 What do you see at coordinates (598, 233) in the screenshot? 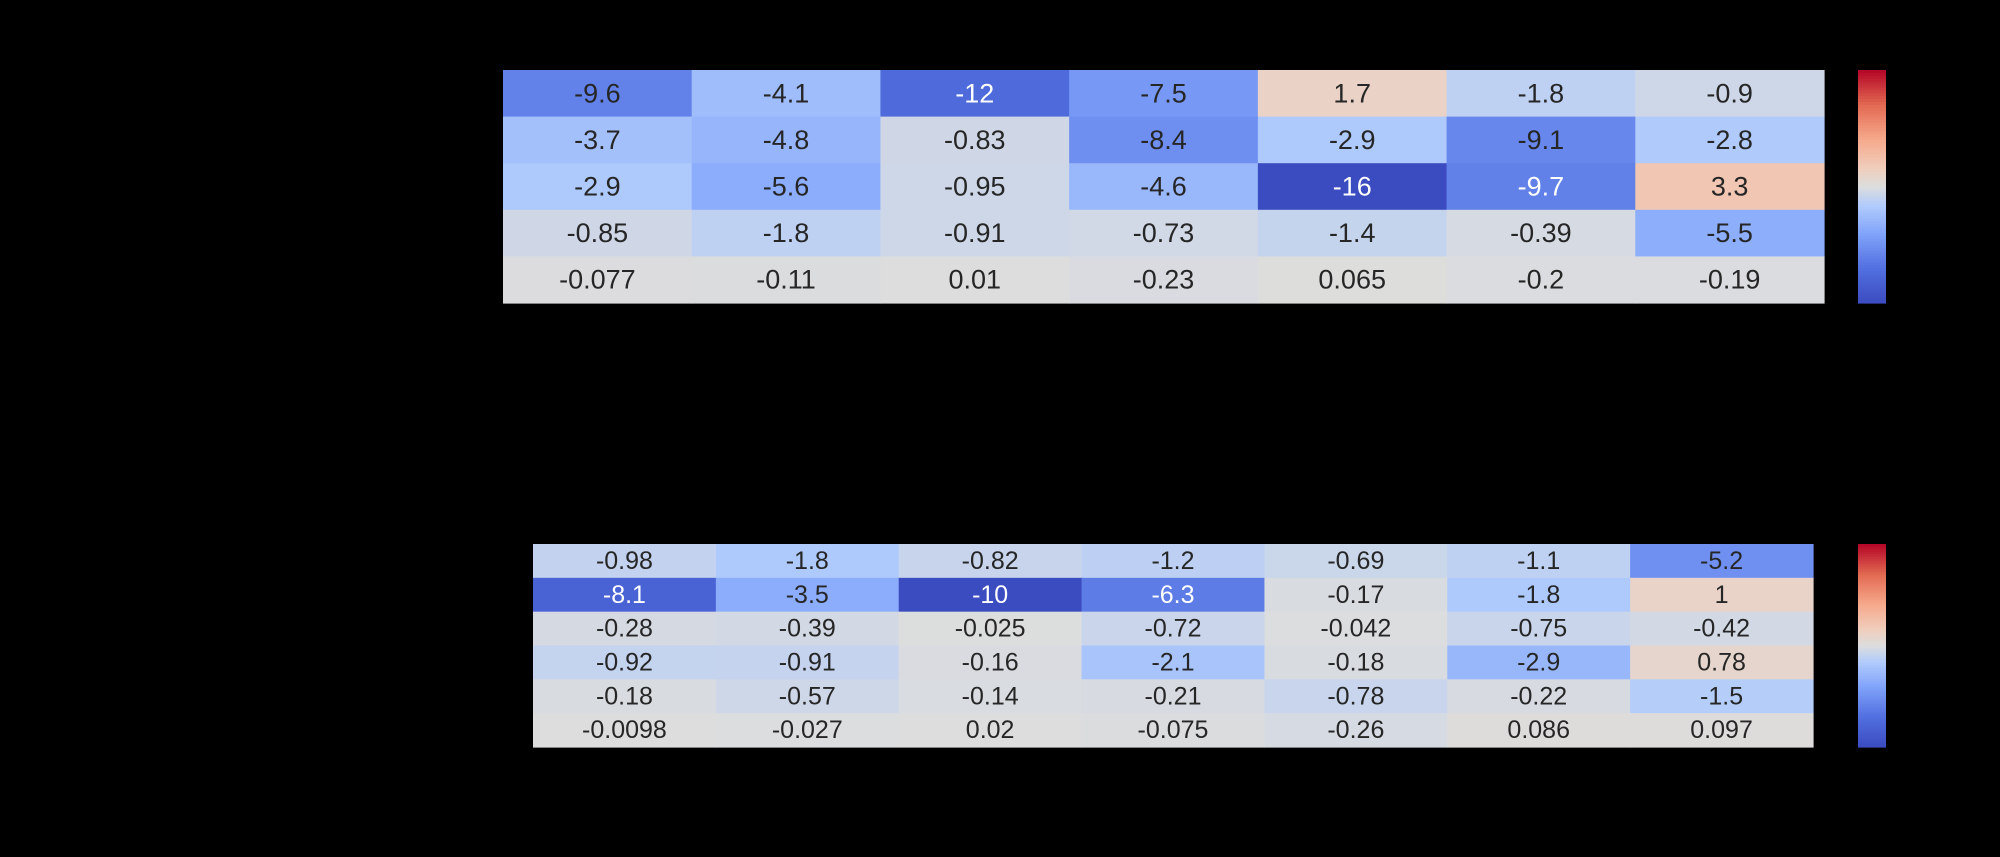
I see `cell-label: -0.85` at bounding box center [598, 233].